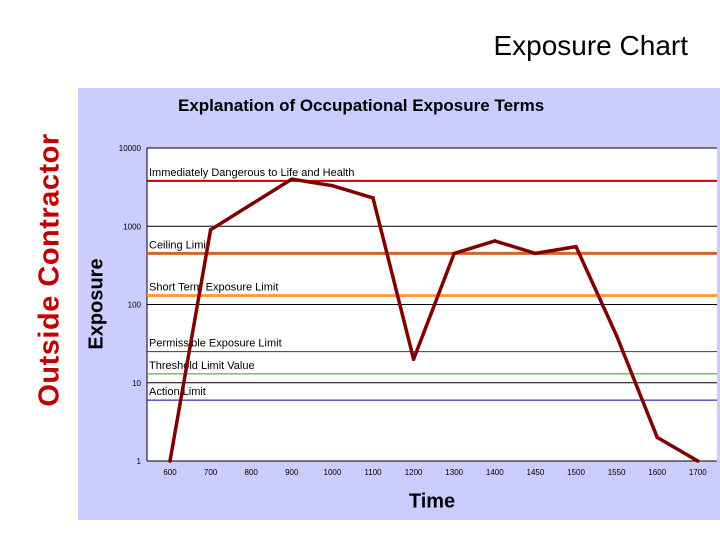 This screenshot has height=540, width=720. Describe the element at coordinates (617, 472) in the screenshot. I see `x-tick-label-11: 1550` at that location.